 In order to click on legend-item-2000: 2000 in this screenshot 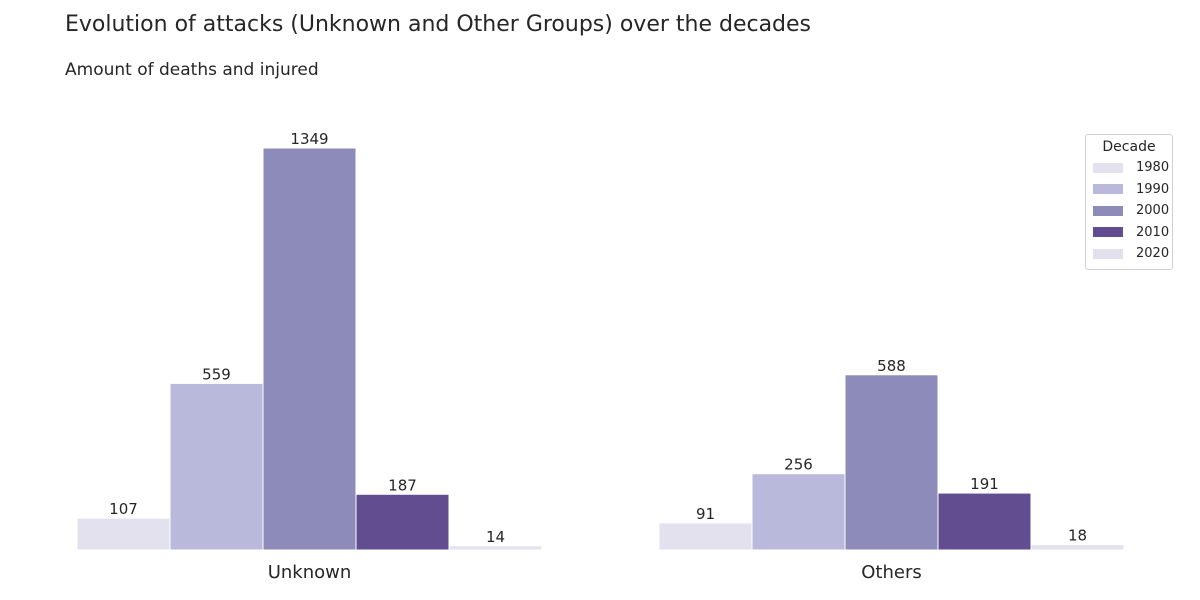, I will do `click(1129, 211)`.